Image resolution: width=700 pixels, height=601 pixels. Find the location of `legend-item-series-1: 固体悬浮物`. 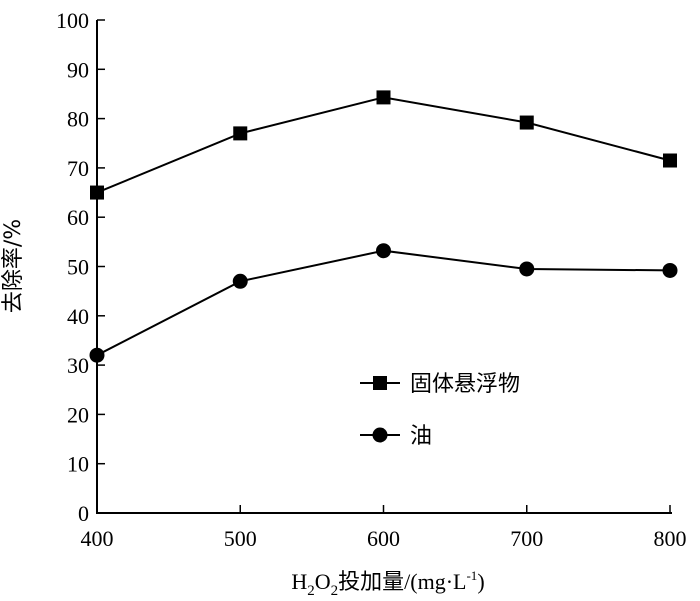

legend-item-series-1: 固体悬浮物 is located at coordinates (440, 384).